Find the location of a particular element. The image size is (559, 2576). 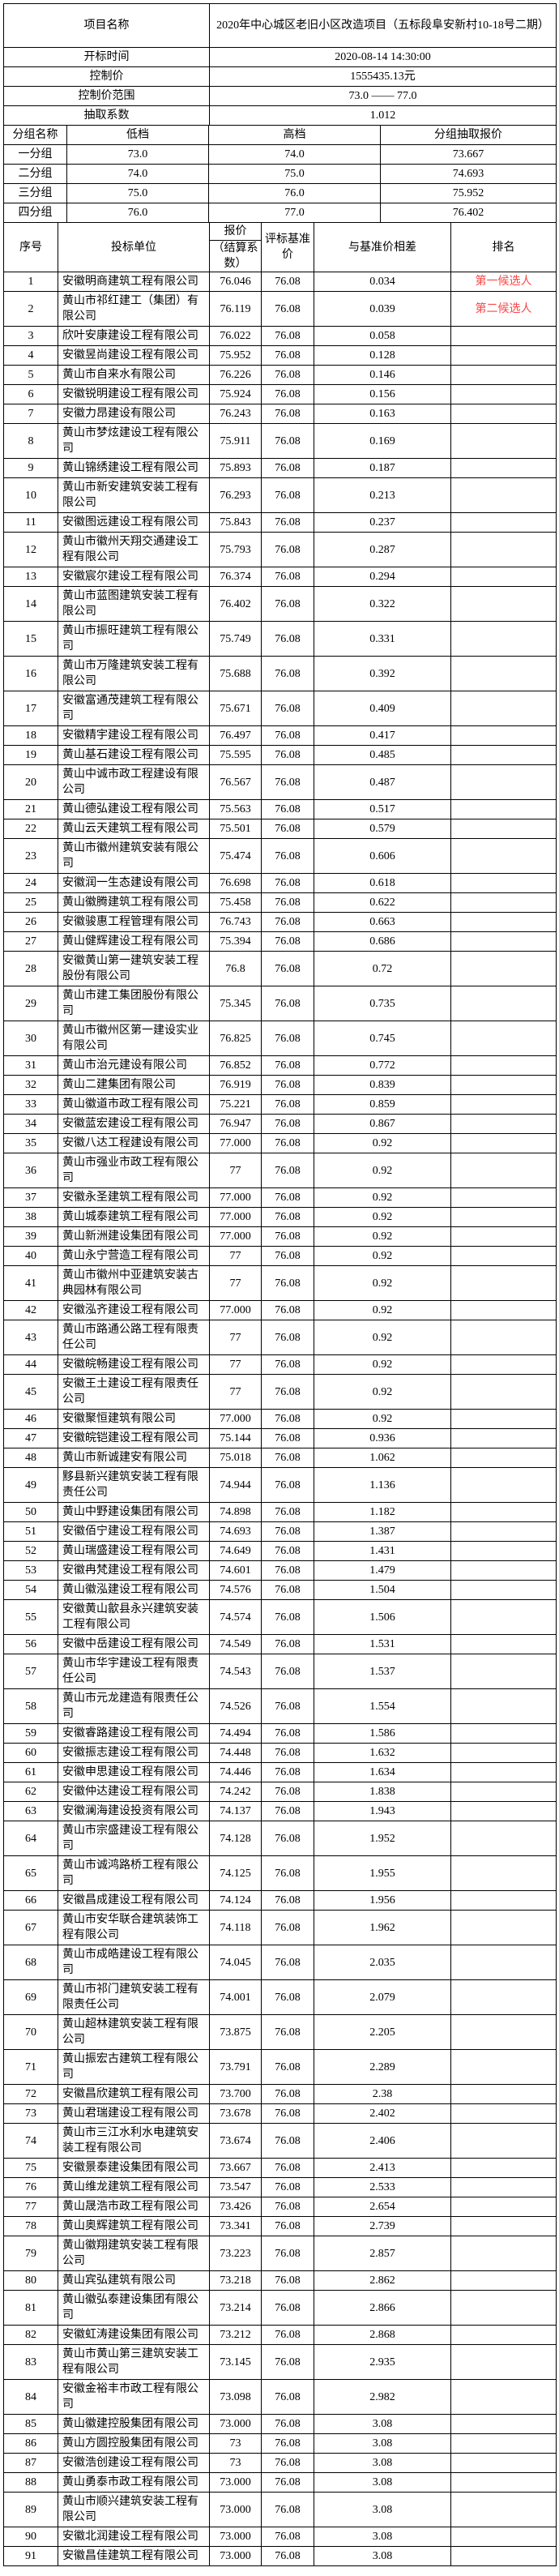

bidder-seq: 69 is located at coordinates (31, 1997).